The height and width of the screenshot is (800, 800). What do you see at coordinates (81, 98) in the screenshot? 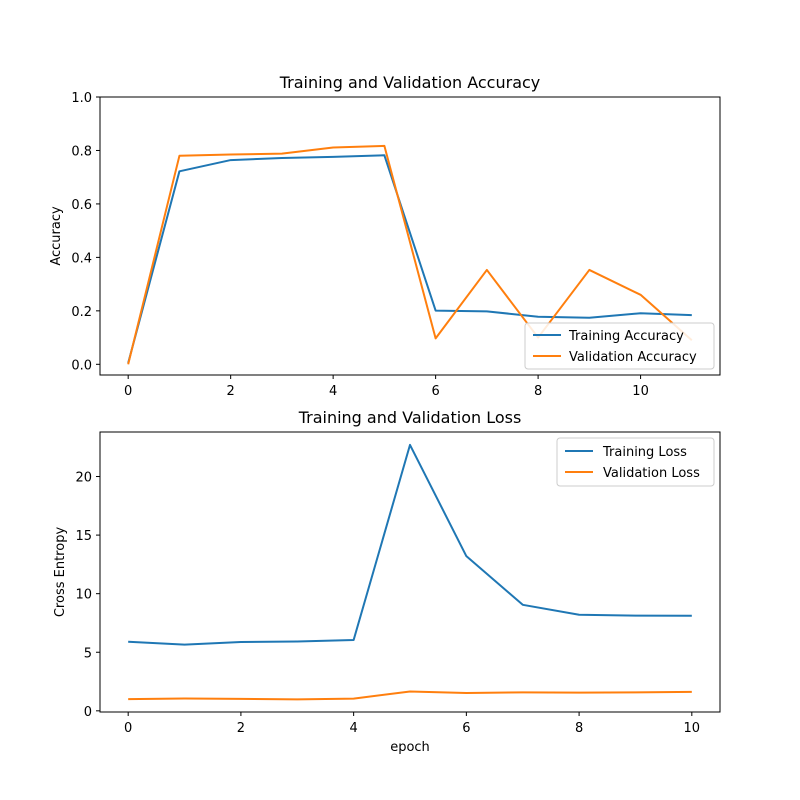
I see `accuracy-y-tick-label: 1.0` at bounding box center [81, 98].